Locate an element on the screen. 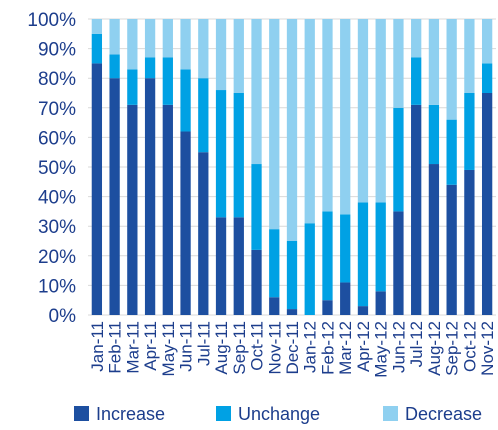 Image resolution: width=498 pixels, height=430 pixels. x-tick-label: Mar-12 is located at coordinates (345, 348).